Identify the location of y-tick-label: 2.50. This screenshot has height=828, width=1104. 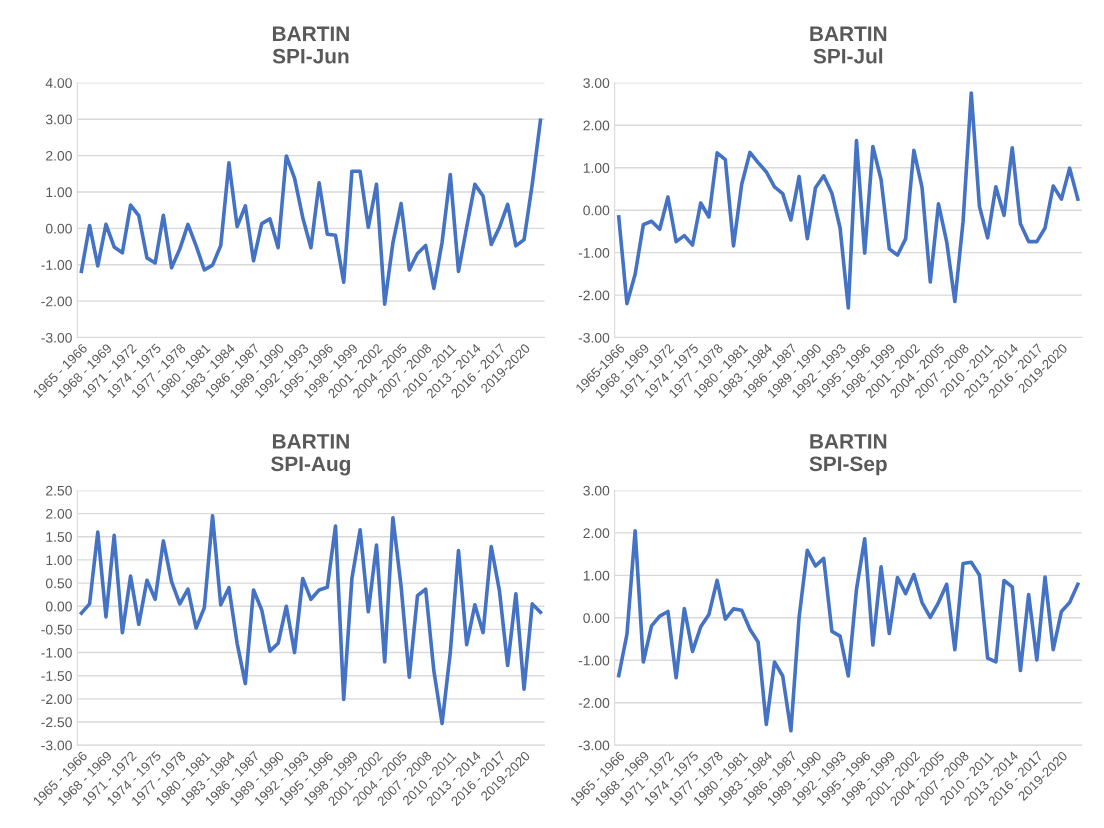
(59, 490).